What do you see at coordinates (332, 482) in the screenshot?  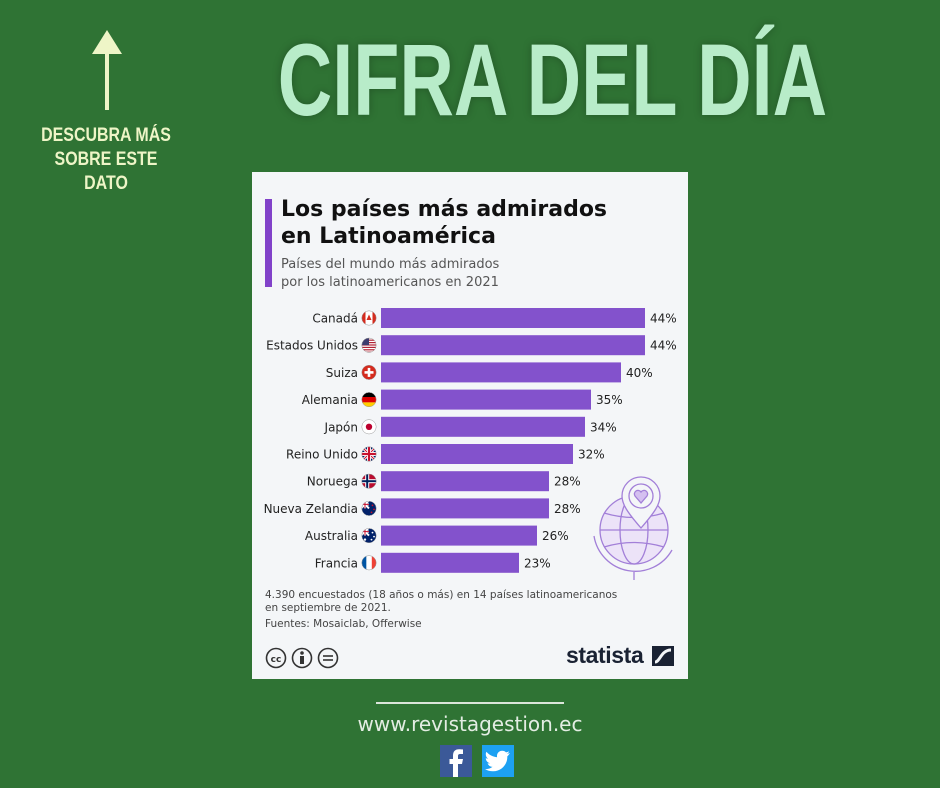 I see `category-label: Noruega` at bounding box center [332, 482].